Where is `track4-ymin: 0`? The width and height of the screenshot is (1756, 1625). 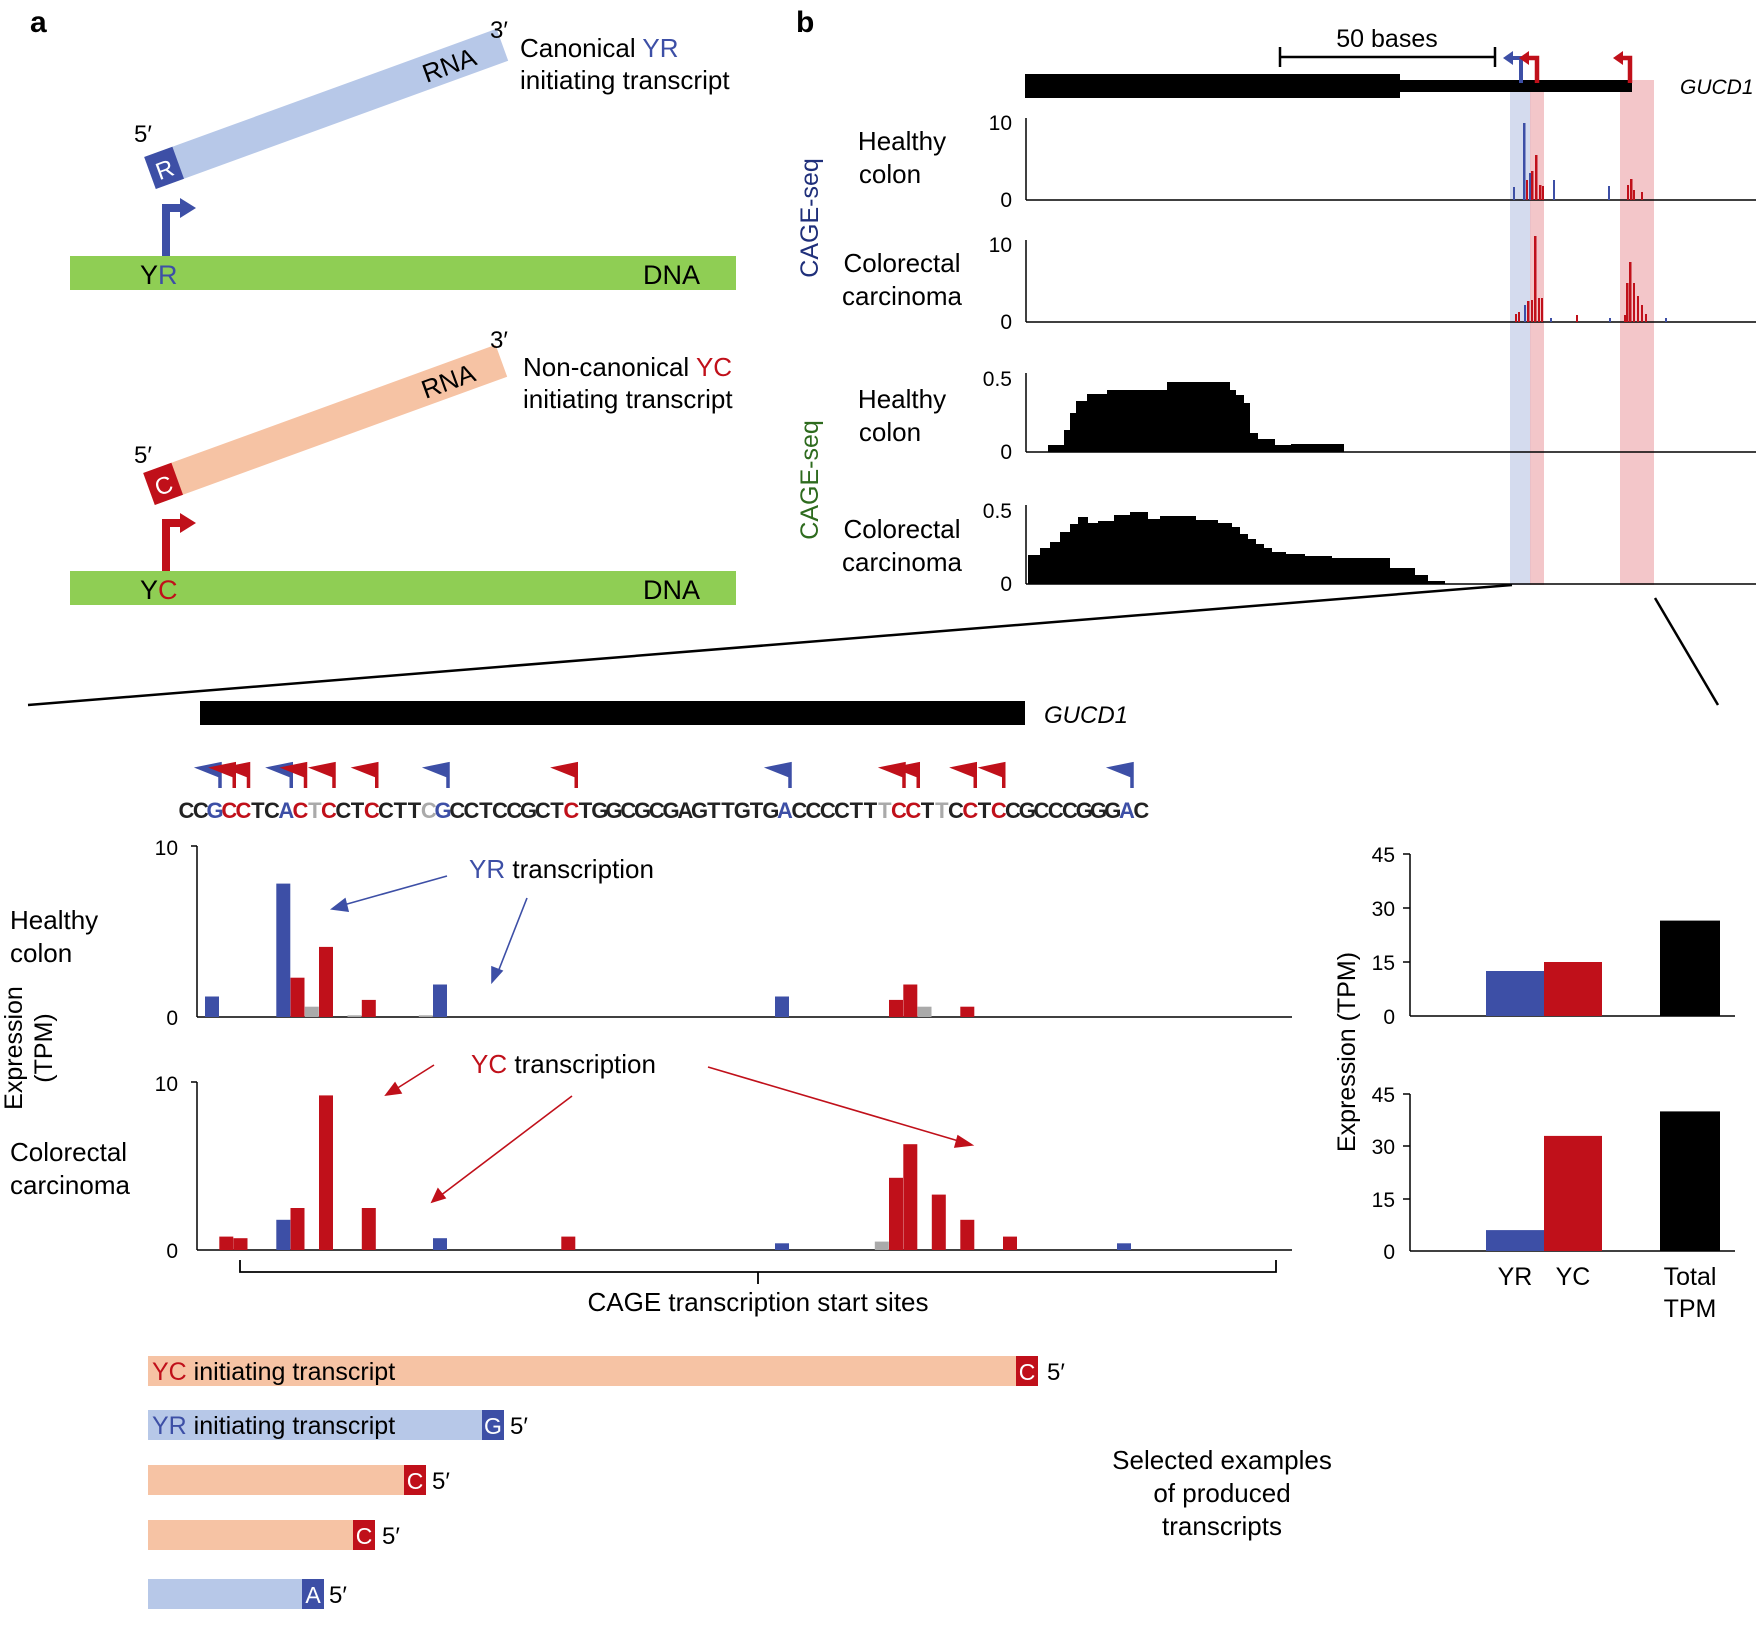
track4-ymin: 0 is located at coordinates (1006, 584).